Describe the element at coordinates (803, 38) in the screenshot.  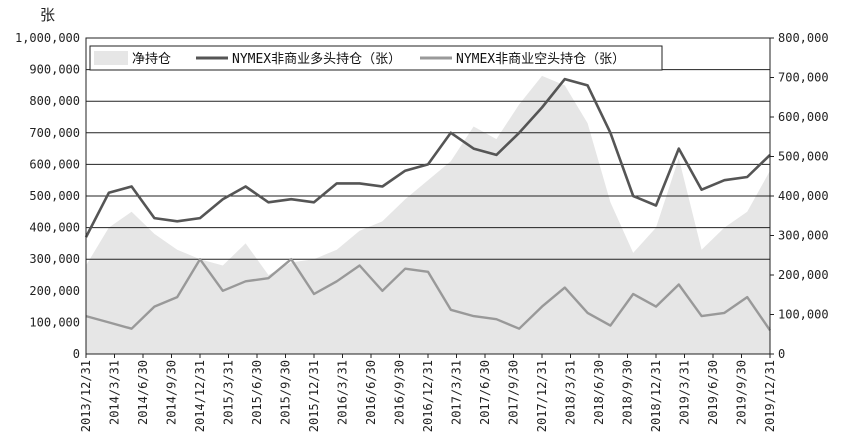
I see `right-tick-label: 800,000` at that location.